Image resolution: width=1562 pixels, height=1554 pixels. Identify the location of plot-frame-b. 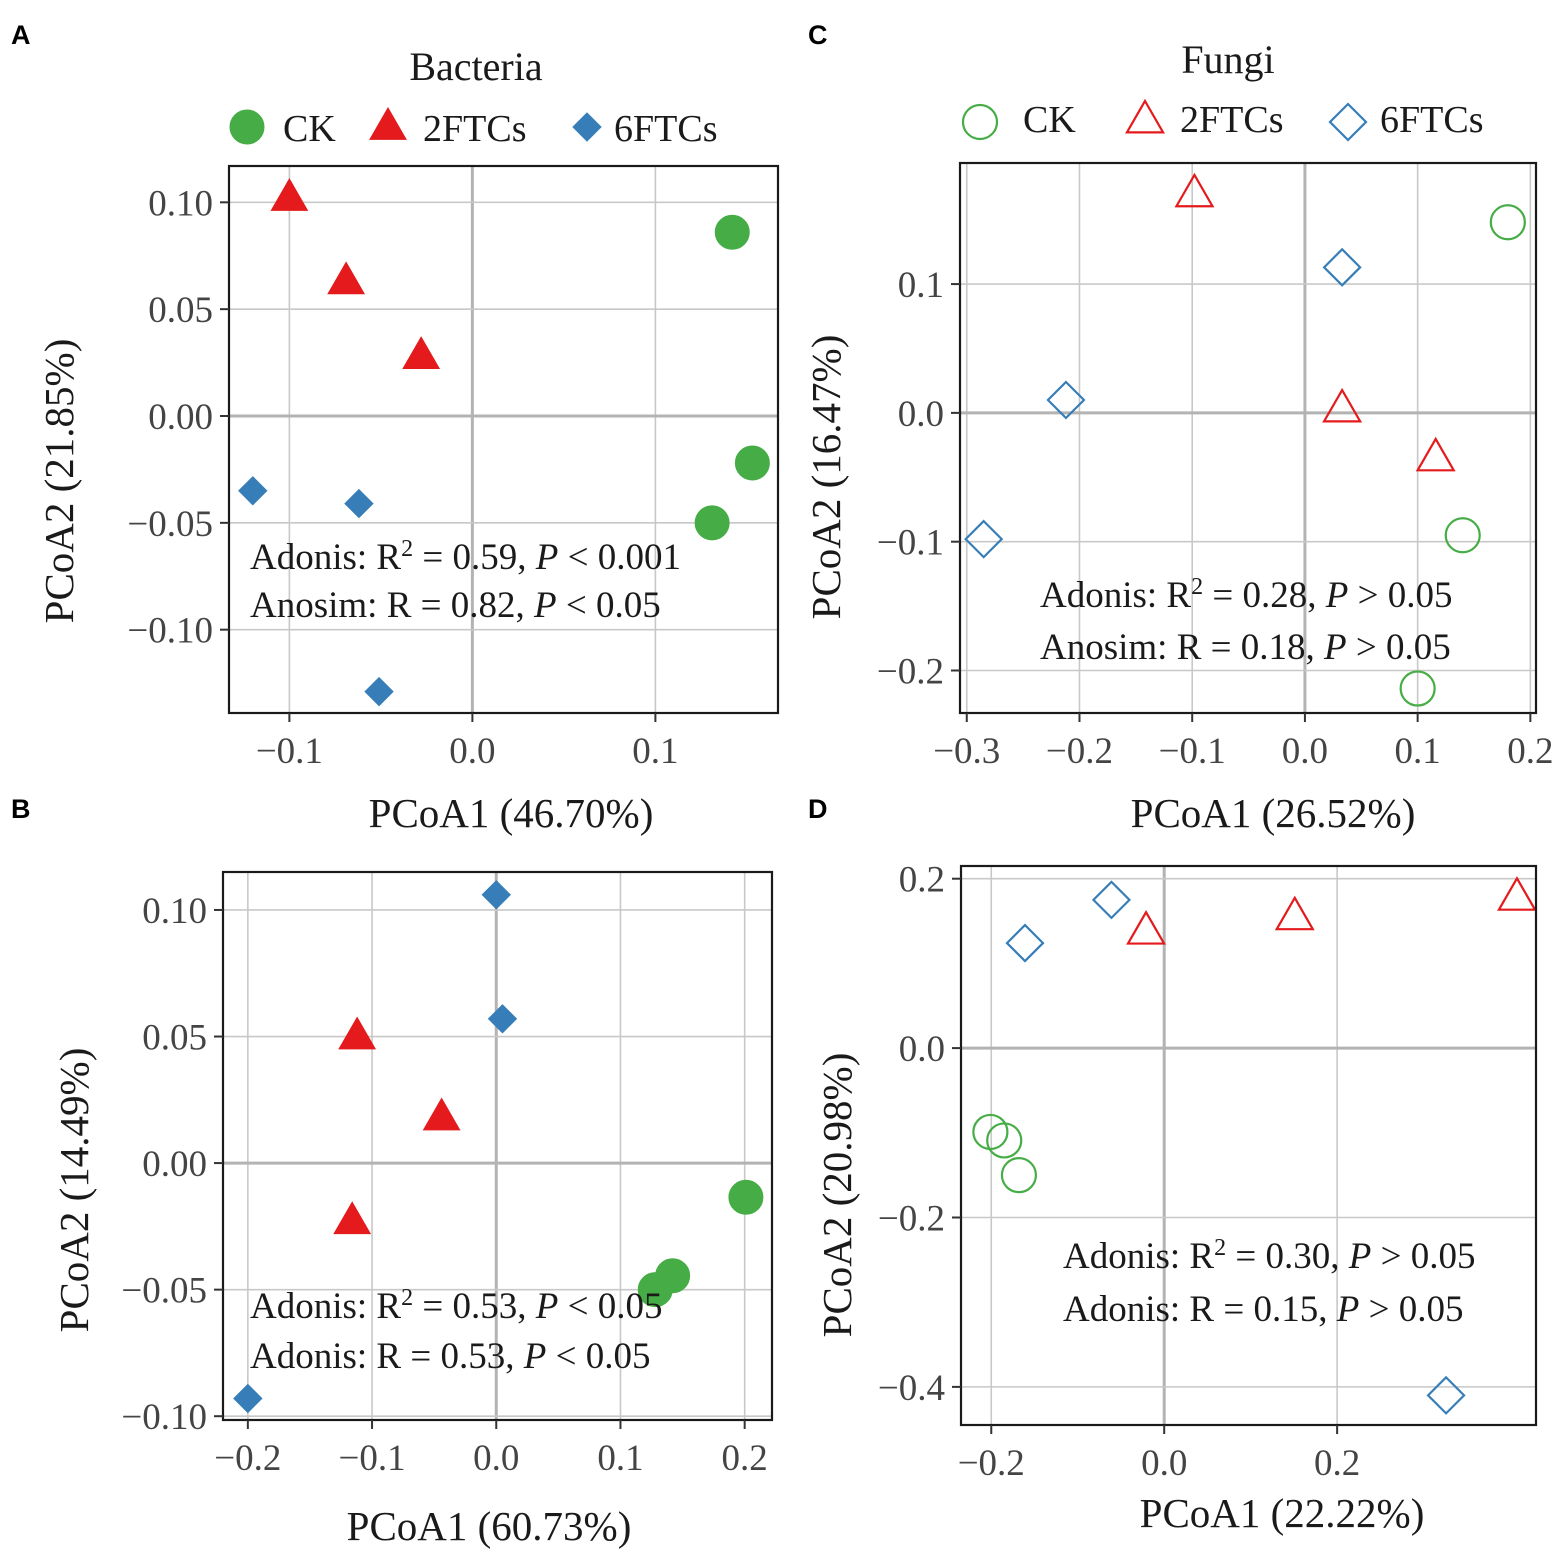
(497, 1146).